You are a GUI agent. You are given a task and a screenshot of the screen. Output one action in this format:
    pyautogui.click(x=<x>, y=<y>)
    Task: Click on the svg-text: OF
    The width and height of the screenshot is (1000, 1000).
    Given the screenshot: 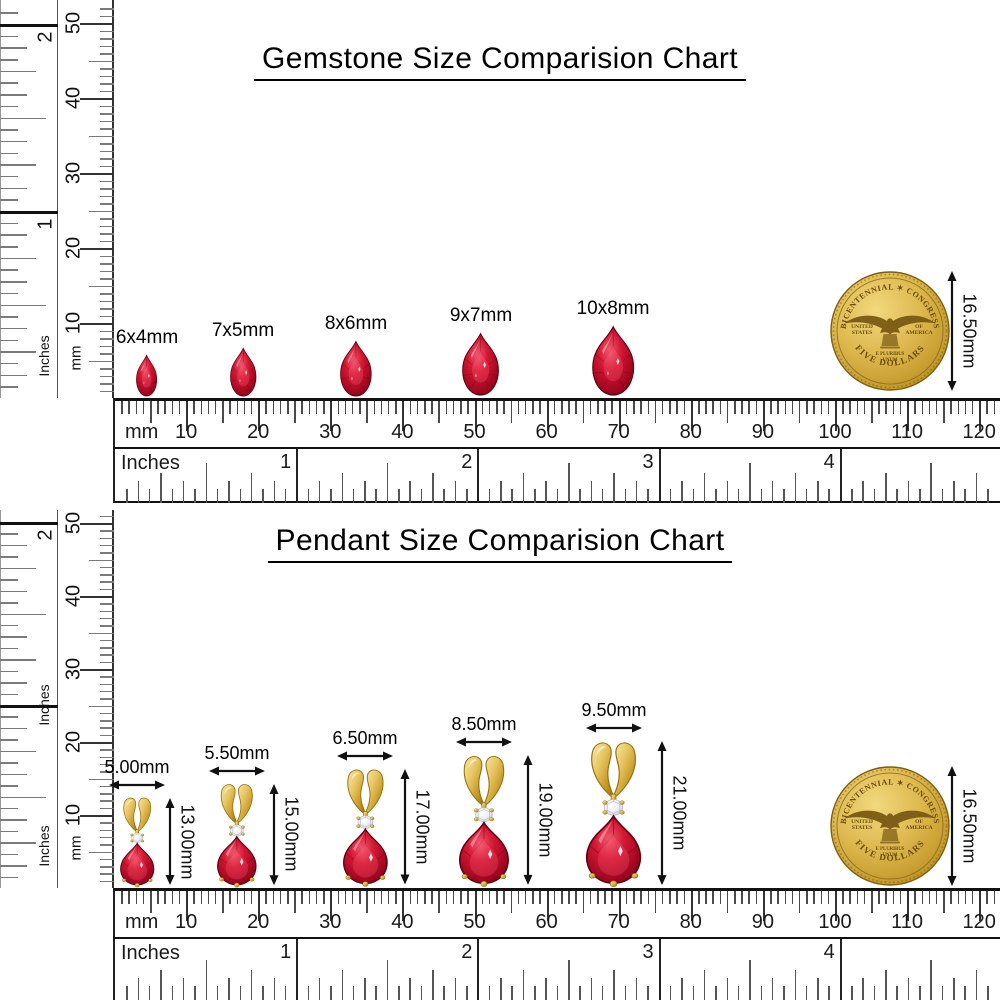 What is the action you would take?
    pyautogui.click(x=919, y=822)
    